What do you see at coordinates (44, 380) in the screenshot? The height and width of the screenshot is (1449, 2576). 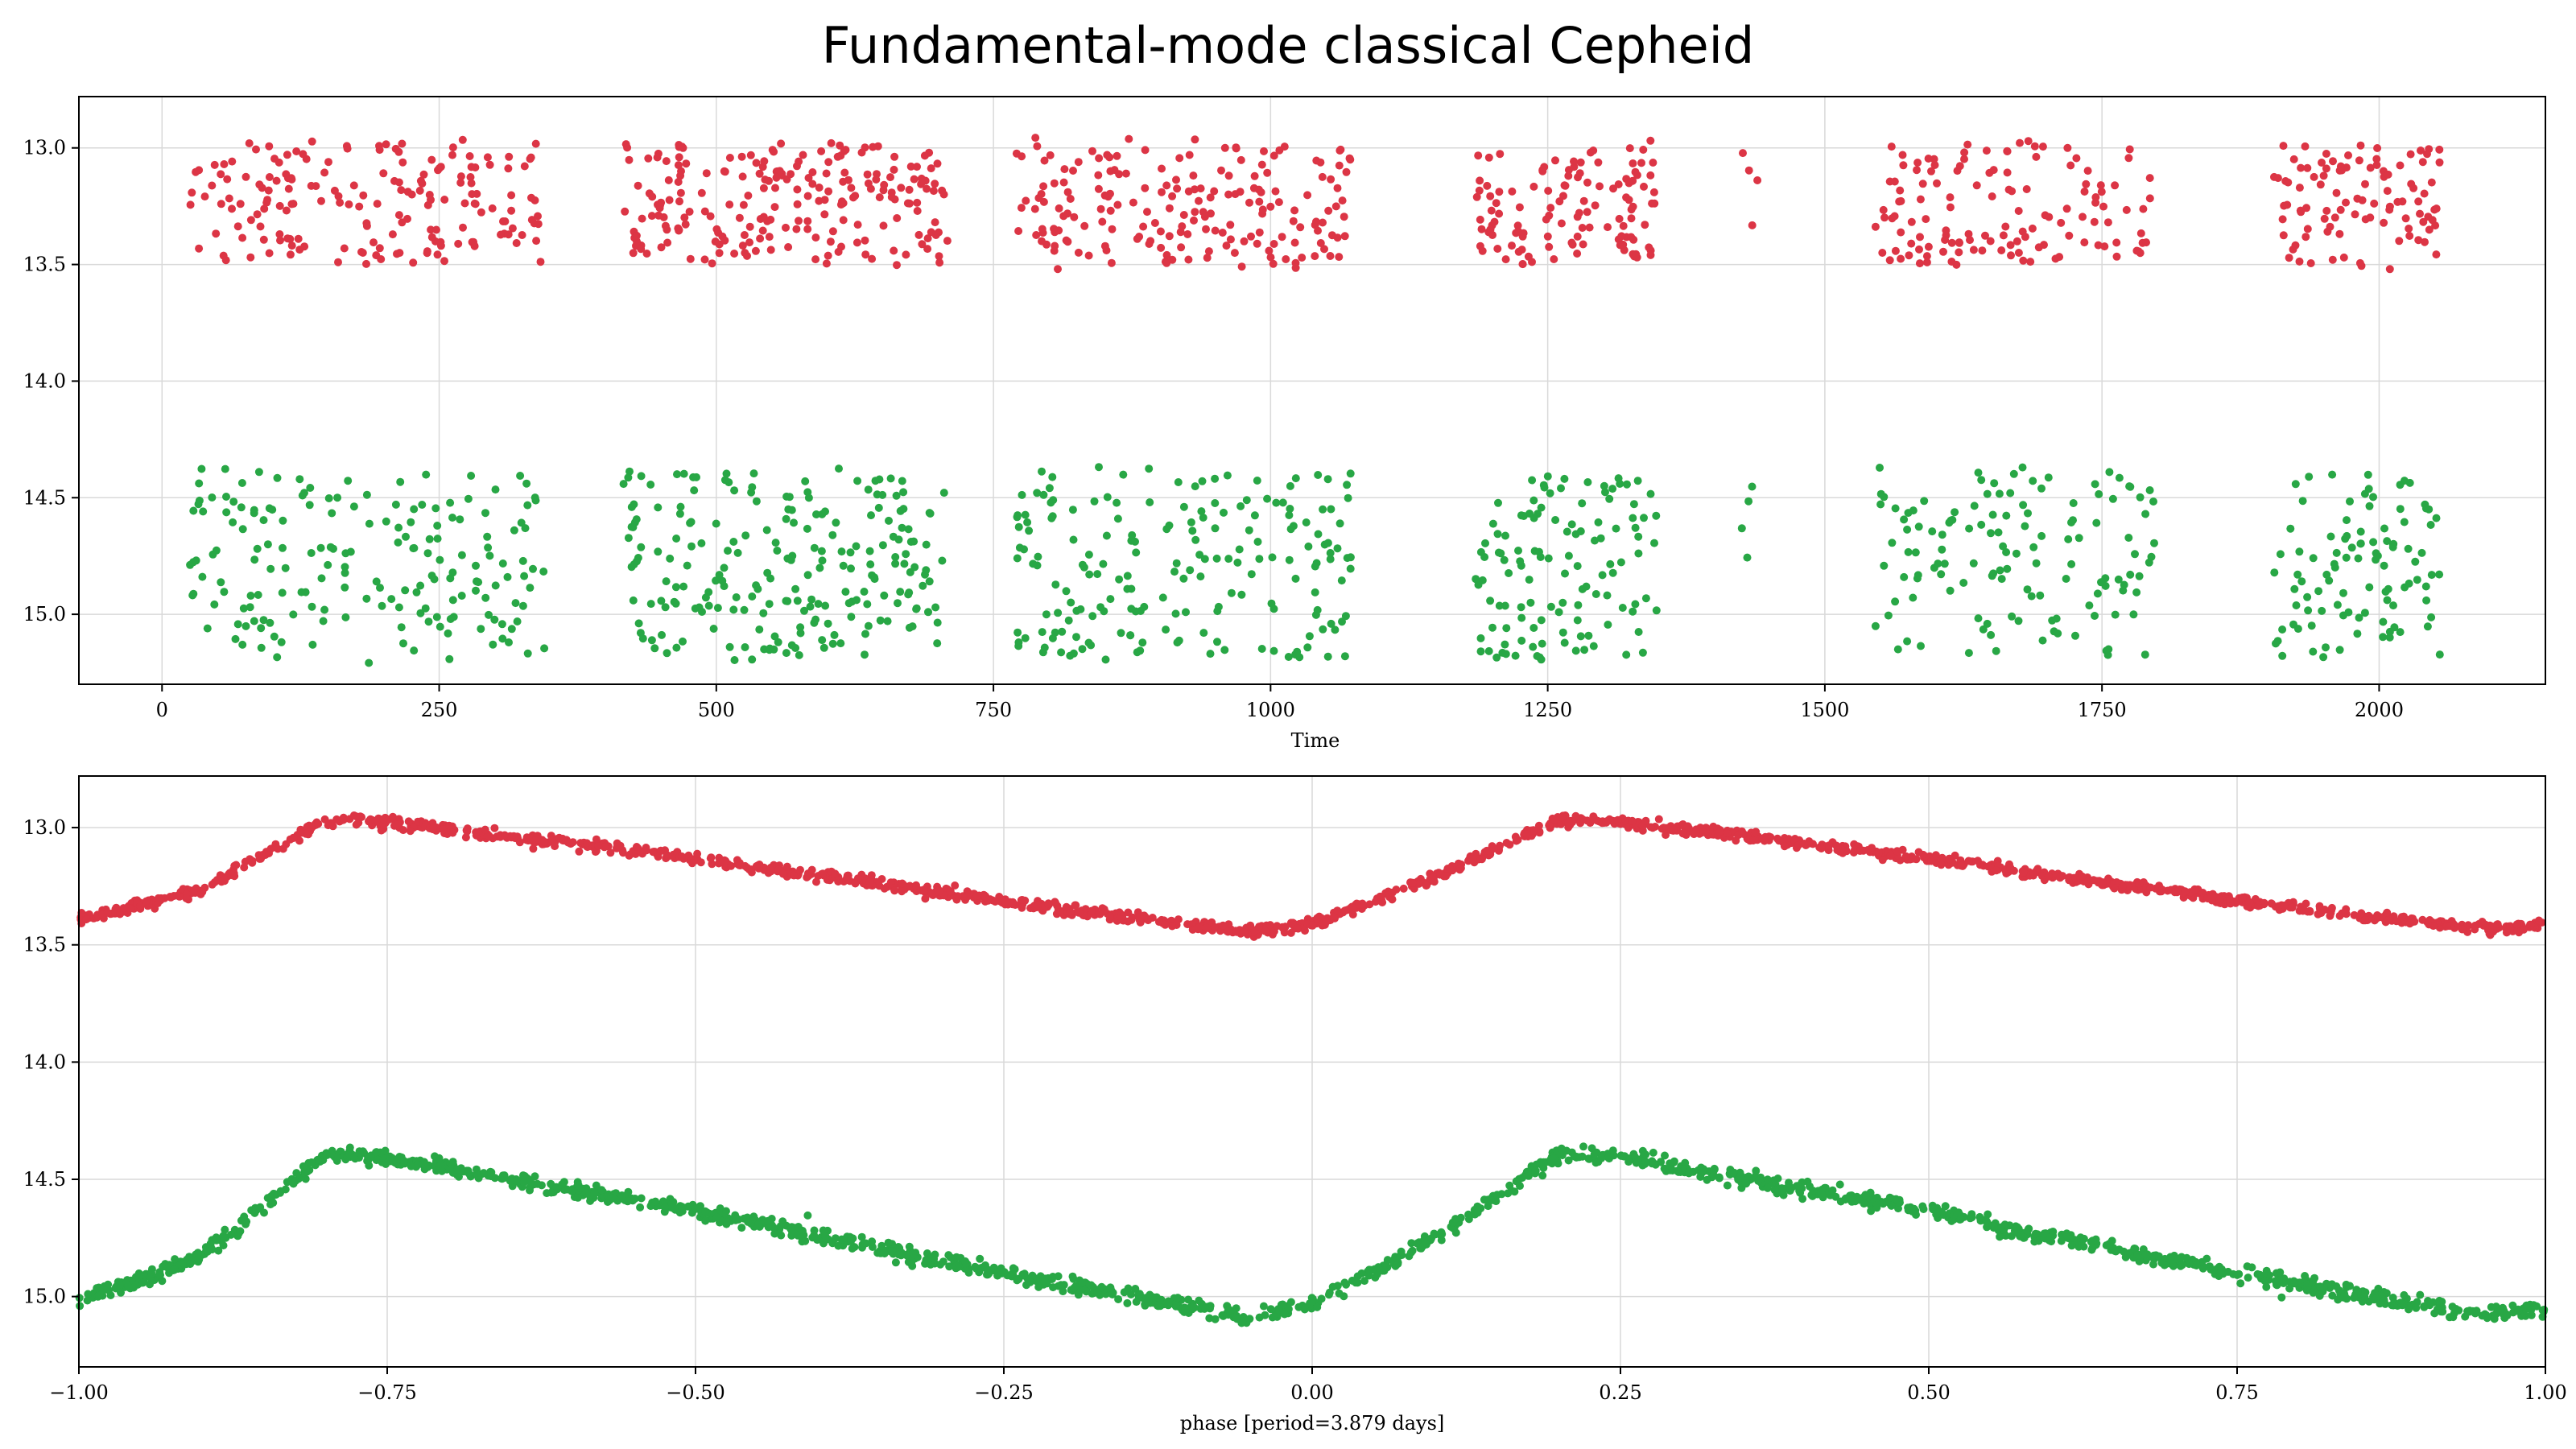 I see `time-y-tick-label: 14.0` at bounding box center [44, 380].